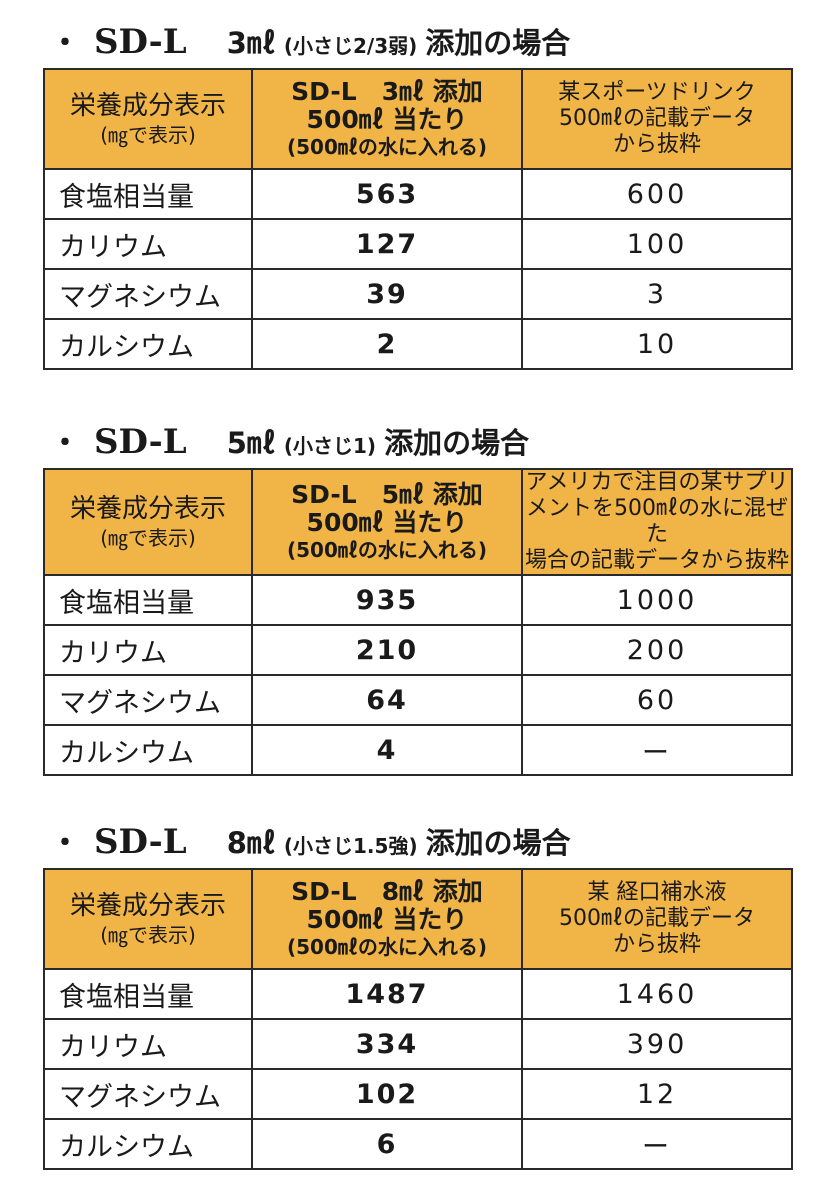  I want to click on table-row: カリウム 210 200, so click(418, 650).